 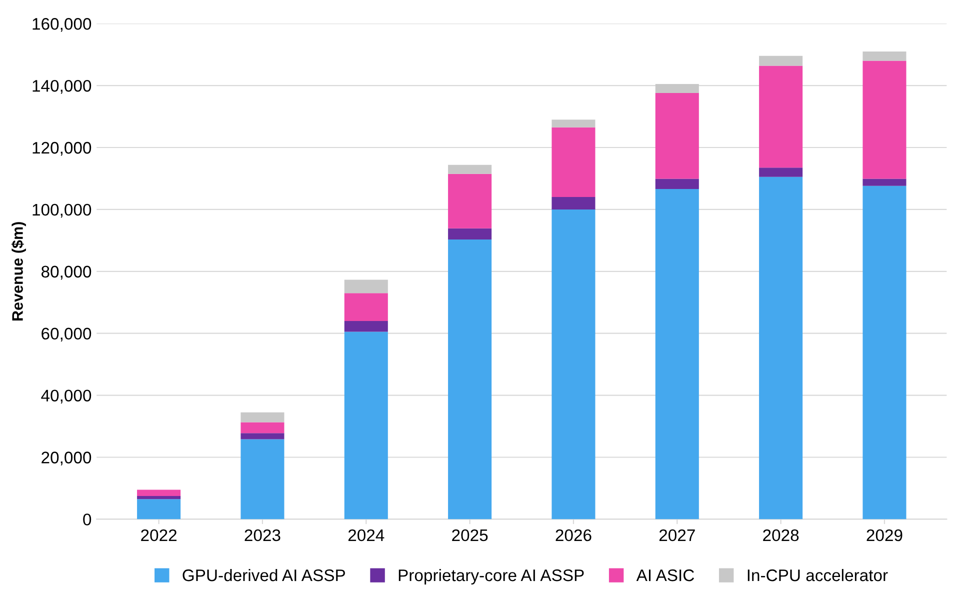 What do you see at coordinates (66, 273) in the screenshot?
I see `y-tick-label: 80,000` at bounding box center [66, 273].